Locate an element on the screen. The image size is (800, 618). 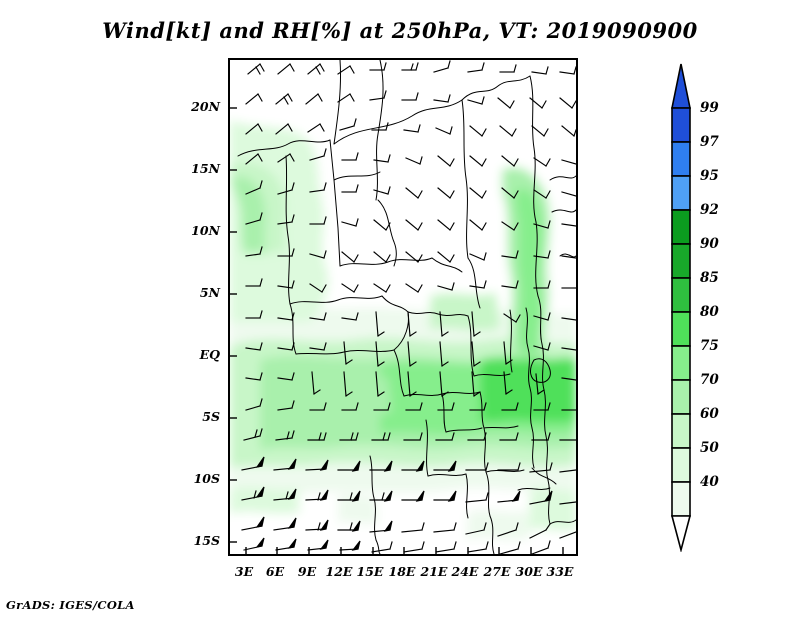
ytick-label-10s: 10S is located at coordinates (206, 478).